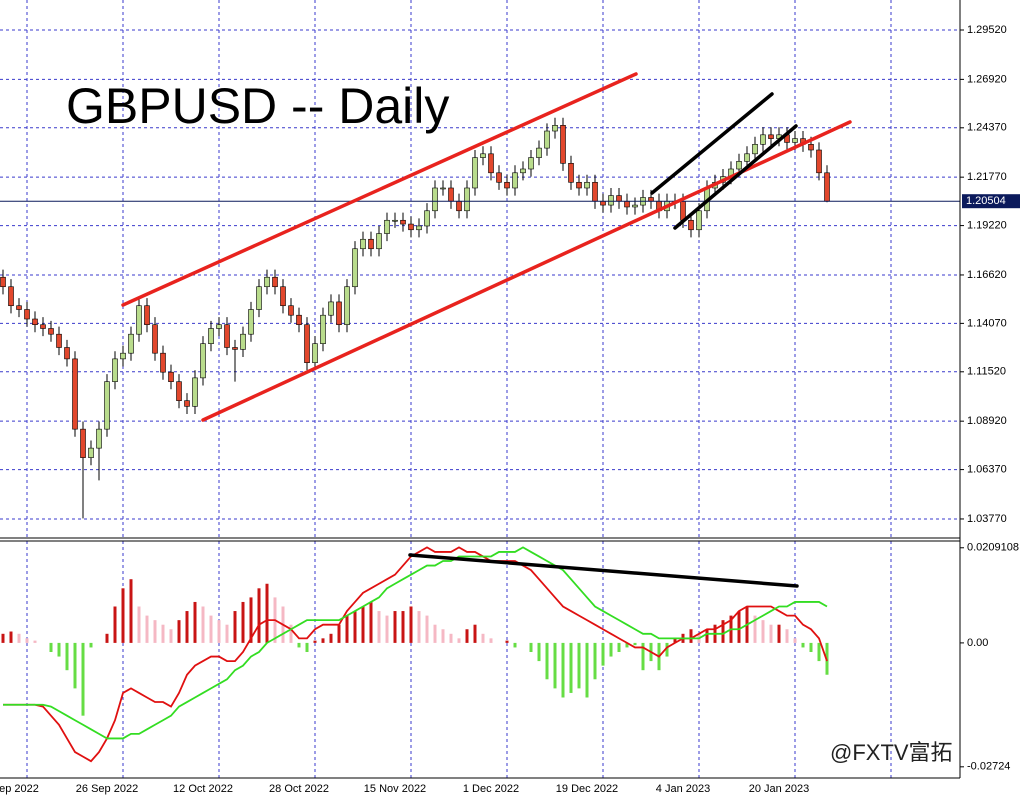 Image resolution: width=1029 pixels, height=801 pixels. What do you see at coordinates (987, 323) in the screenshot?
I see `y-tick-label: 1.14070` at bounding box center [987, 323].